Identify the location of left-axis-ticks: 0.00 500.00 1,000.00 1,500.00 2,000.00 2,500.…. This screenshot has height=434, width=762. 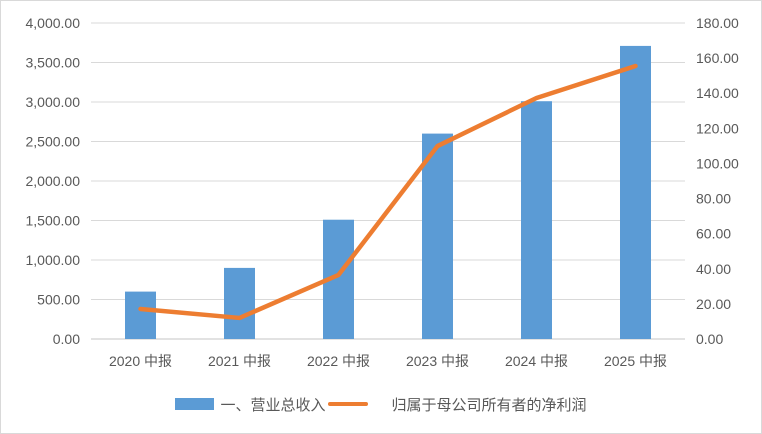
(53, 181).